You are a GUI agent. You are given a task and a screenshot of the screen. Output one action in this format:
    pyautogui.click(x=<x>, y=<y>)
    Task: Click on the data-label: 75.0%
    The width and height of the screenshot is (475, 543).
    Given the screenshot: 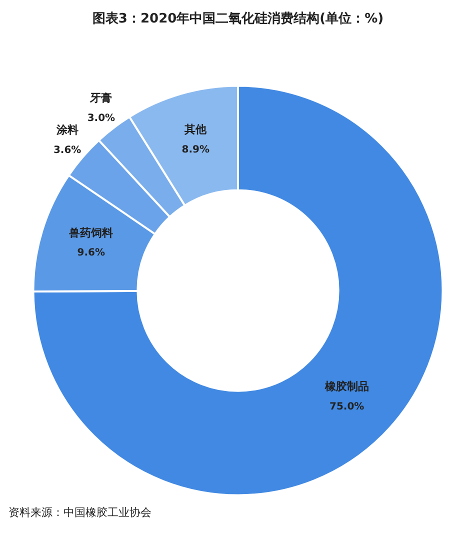 What is the action you would take?
    pyautogui.click(x=346, y=406)
    